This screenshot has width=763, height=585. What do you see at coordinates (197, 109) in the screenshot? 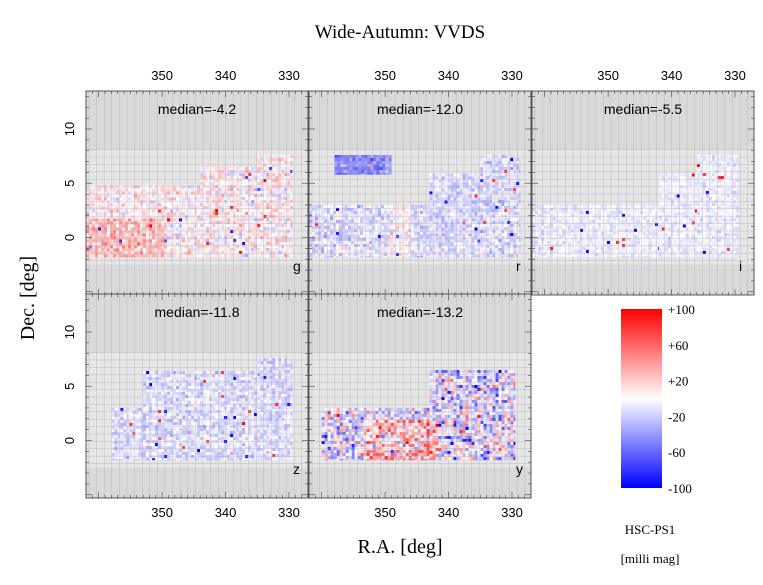
I see `median-label: median=-4.2` at bounding box center [197, 109].